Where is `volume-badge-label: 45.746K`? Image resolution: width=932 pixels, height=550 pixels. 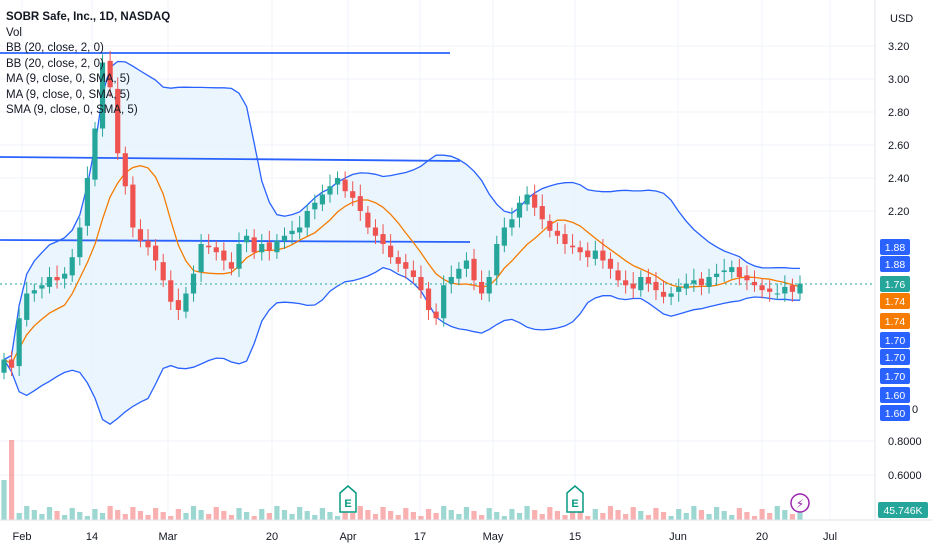
volume-badge-label: 45.746K is located at coordinates (902, 511).